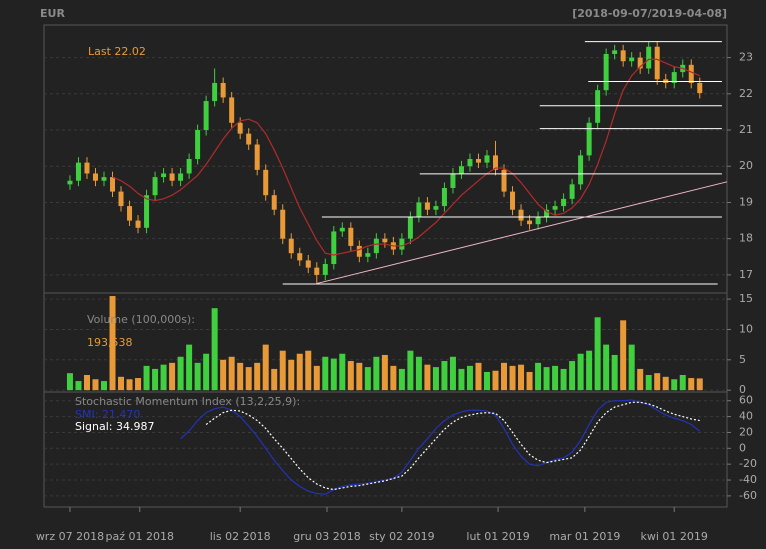 Image resolution: width=766 pixels, height=549 pixels. Describe the element at coordinates (746, 416) in the screenshot. I see `y-tick-label: 40` at that location.